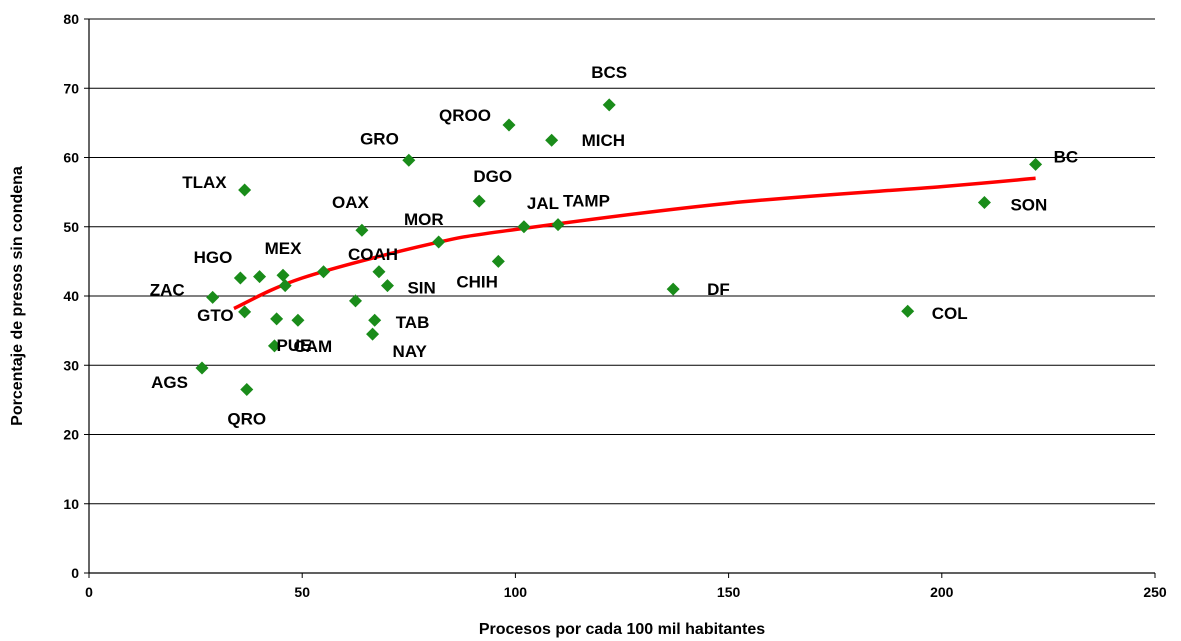  I want to click on point-label: DGO, so click(492, 176).